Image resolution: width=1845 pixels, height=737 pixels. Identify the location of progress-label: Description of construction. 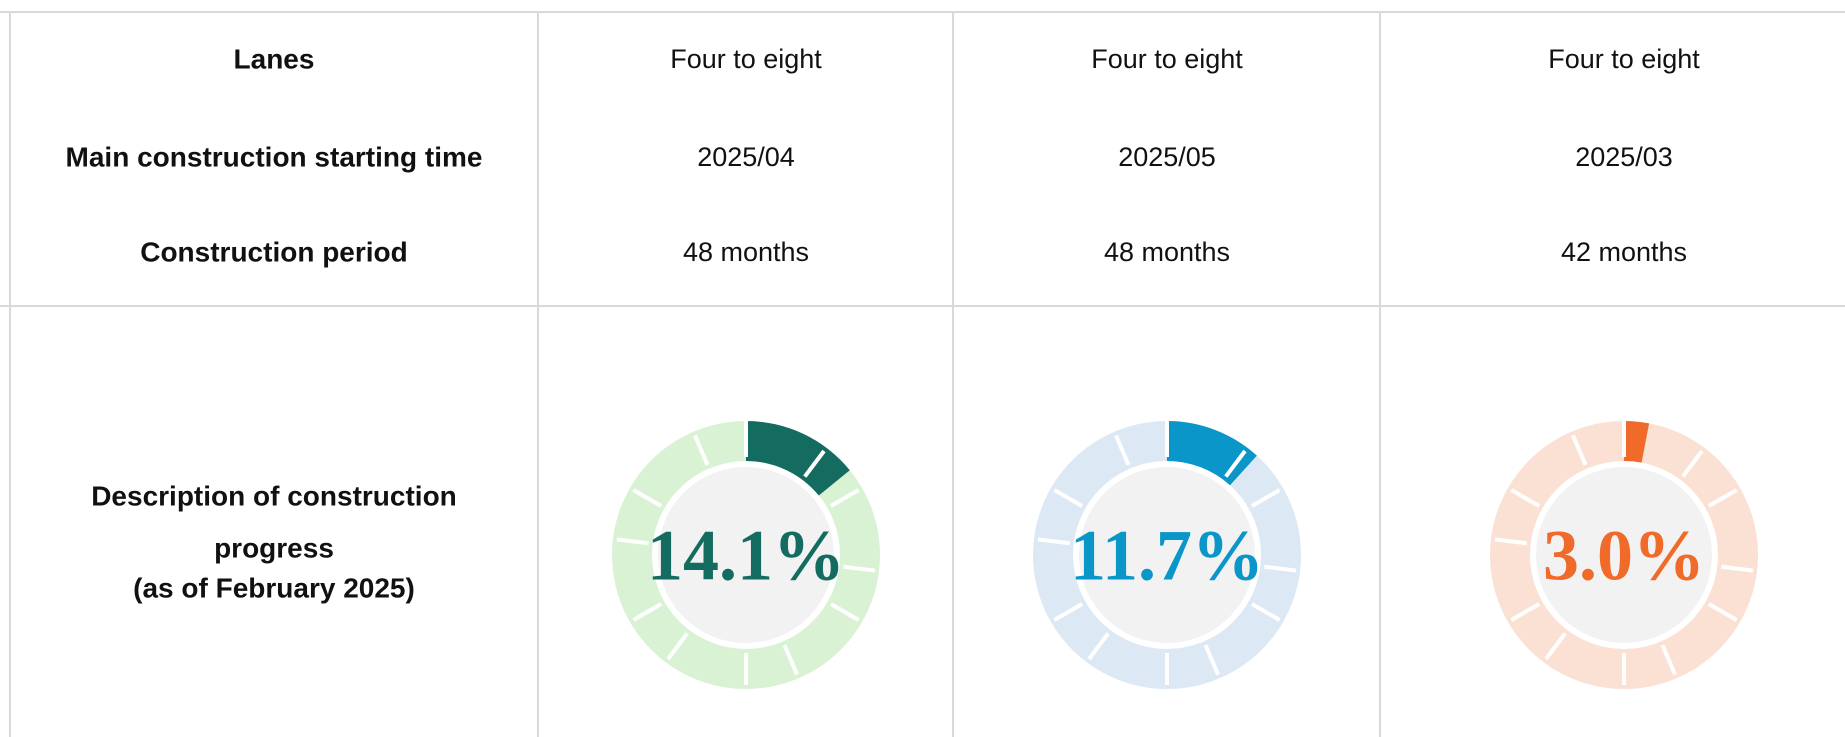
(274, 495).